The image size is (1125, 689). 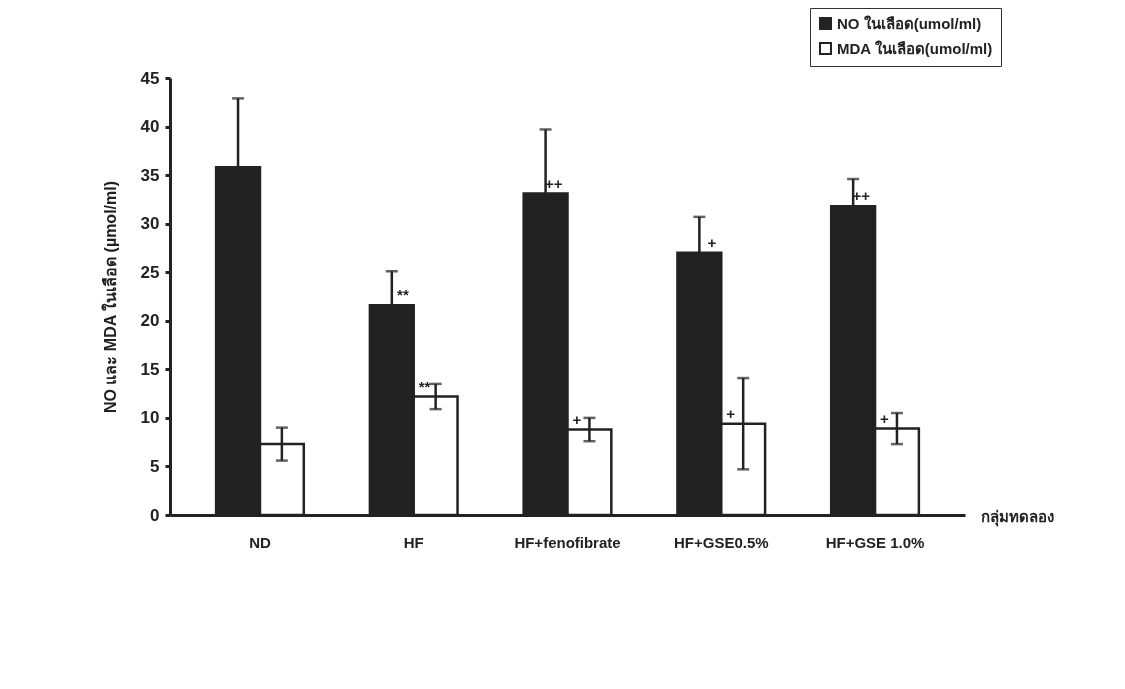 I want to click on y-tick-label: 0, so click(x=155, y=515).